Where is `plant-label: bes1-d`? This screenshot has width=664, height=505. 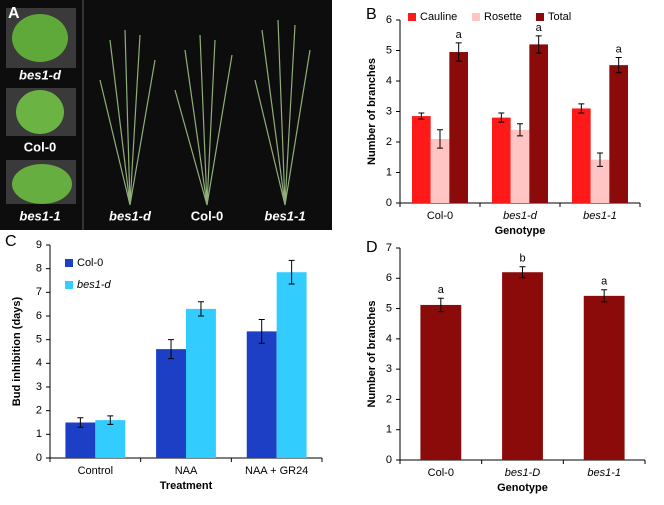
plant-label: bes1-d is located at coordinates (130, 215).